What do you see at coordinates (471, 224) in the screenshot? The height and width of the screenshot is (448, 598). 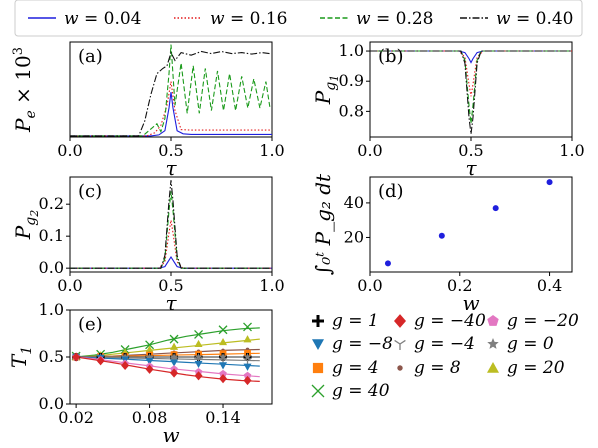 I see `axes-frame` at bounding box center [471, 224].